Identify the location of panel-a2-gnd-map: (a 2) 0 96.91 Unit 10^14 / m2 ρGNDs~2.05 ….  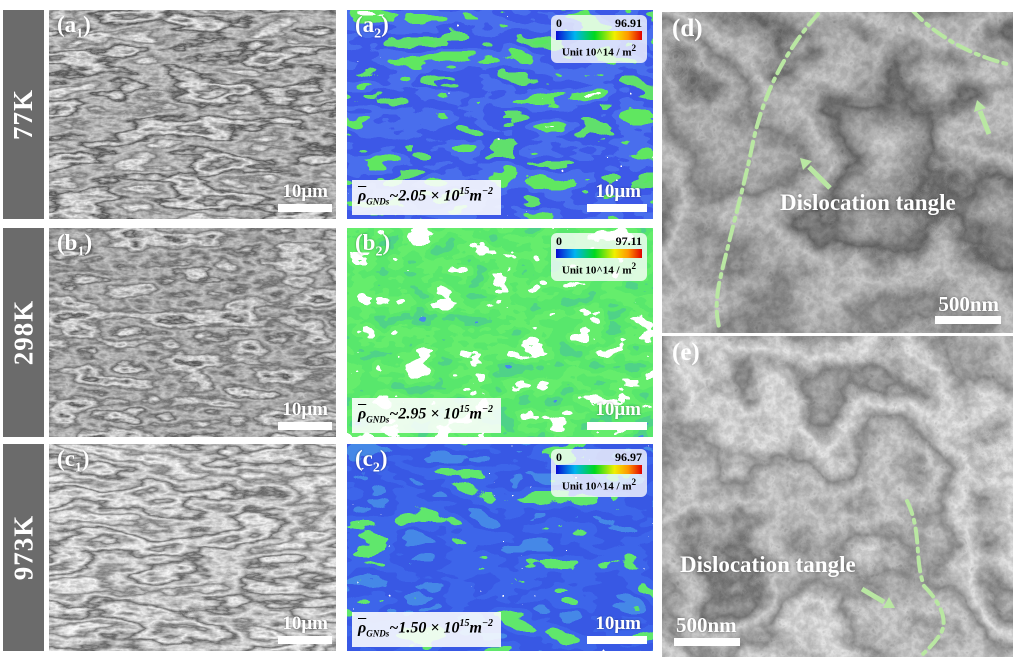
(500, 114).